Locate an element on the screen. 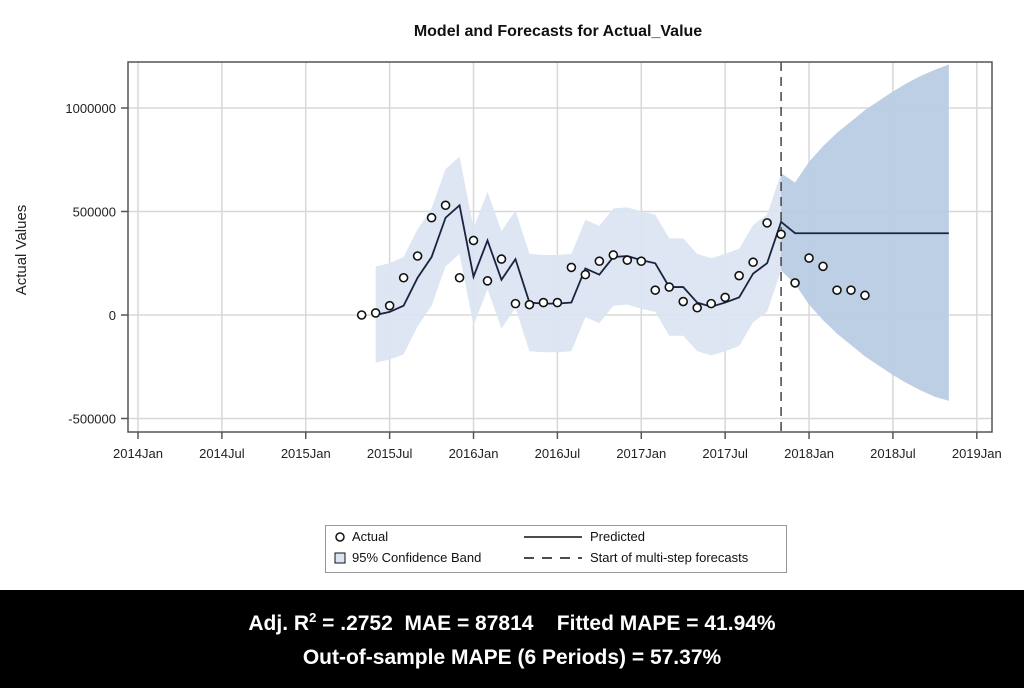 This screenshot has height=688, width=1024. x-tick-label: 2018Jul is located at coordinates (893, 453).